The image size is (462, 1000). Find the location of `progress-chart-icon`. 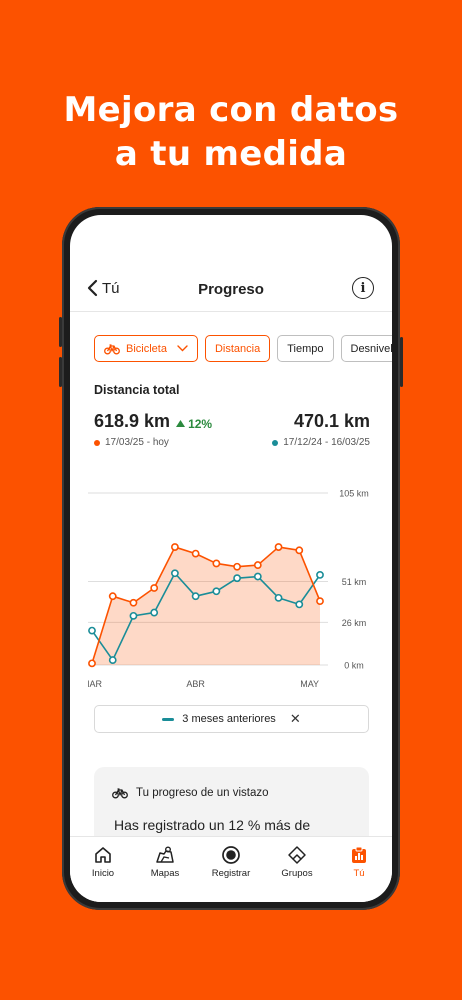

progress-chart-icon is located at coordinates (359, 854).